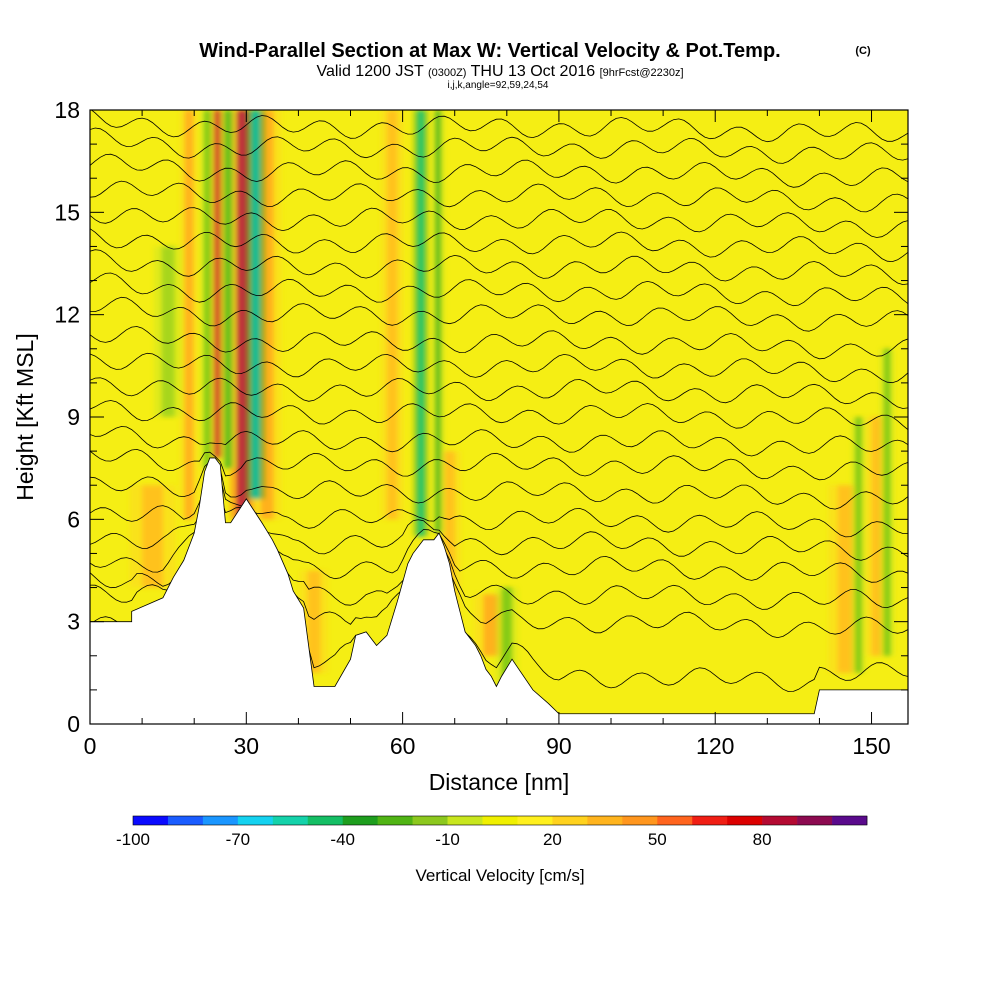 This screenshot has height=1000, width=1000. Describe the element at coordinates (559, 746) in the screenshot. I see `x-tick-label: 90` at that location.